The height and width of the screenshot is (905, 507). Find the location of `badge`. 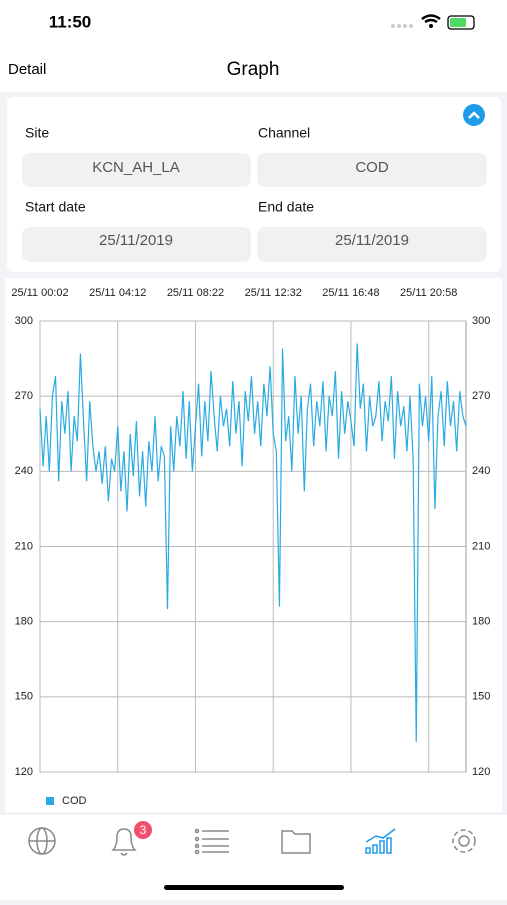

badge is located at coordinates (143, 830).